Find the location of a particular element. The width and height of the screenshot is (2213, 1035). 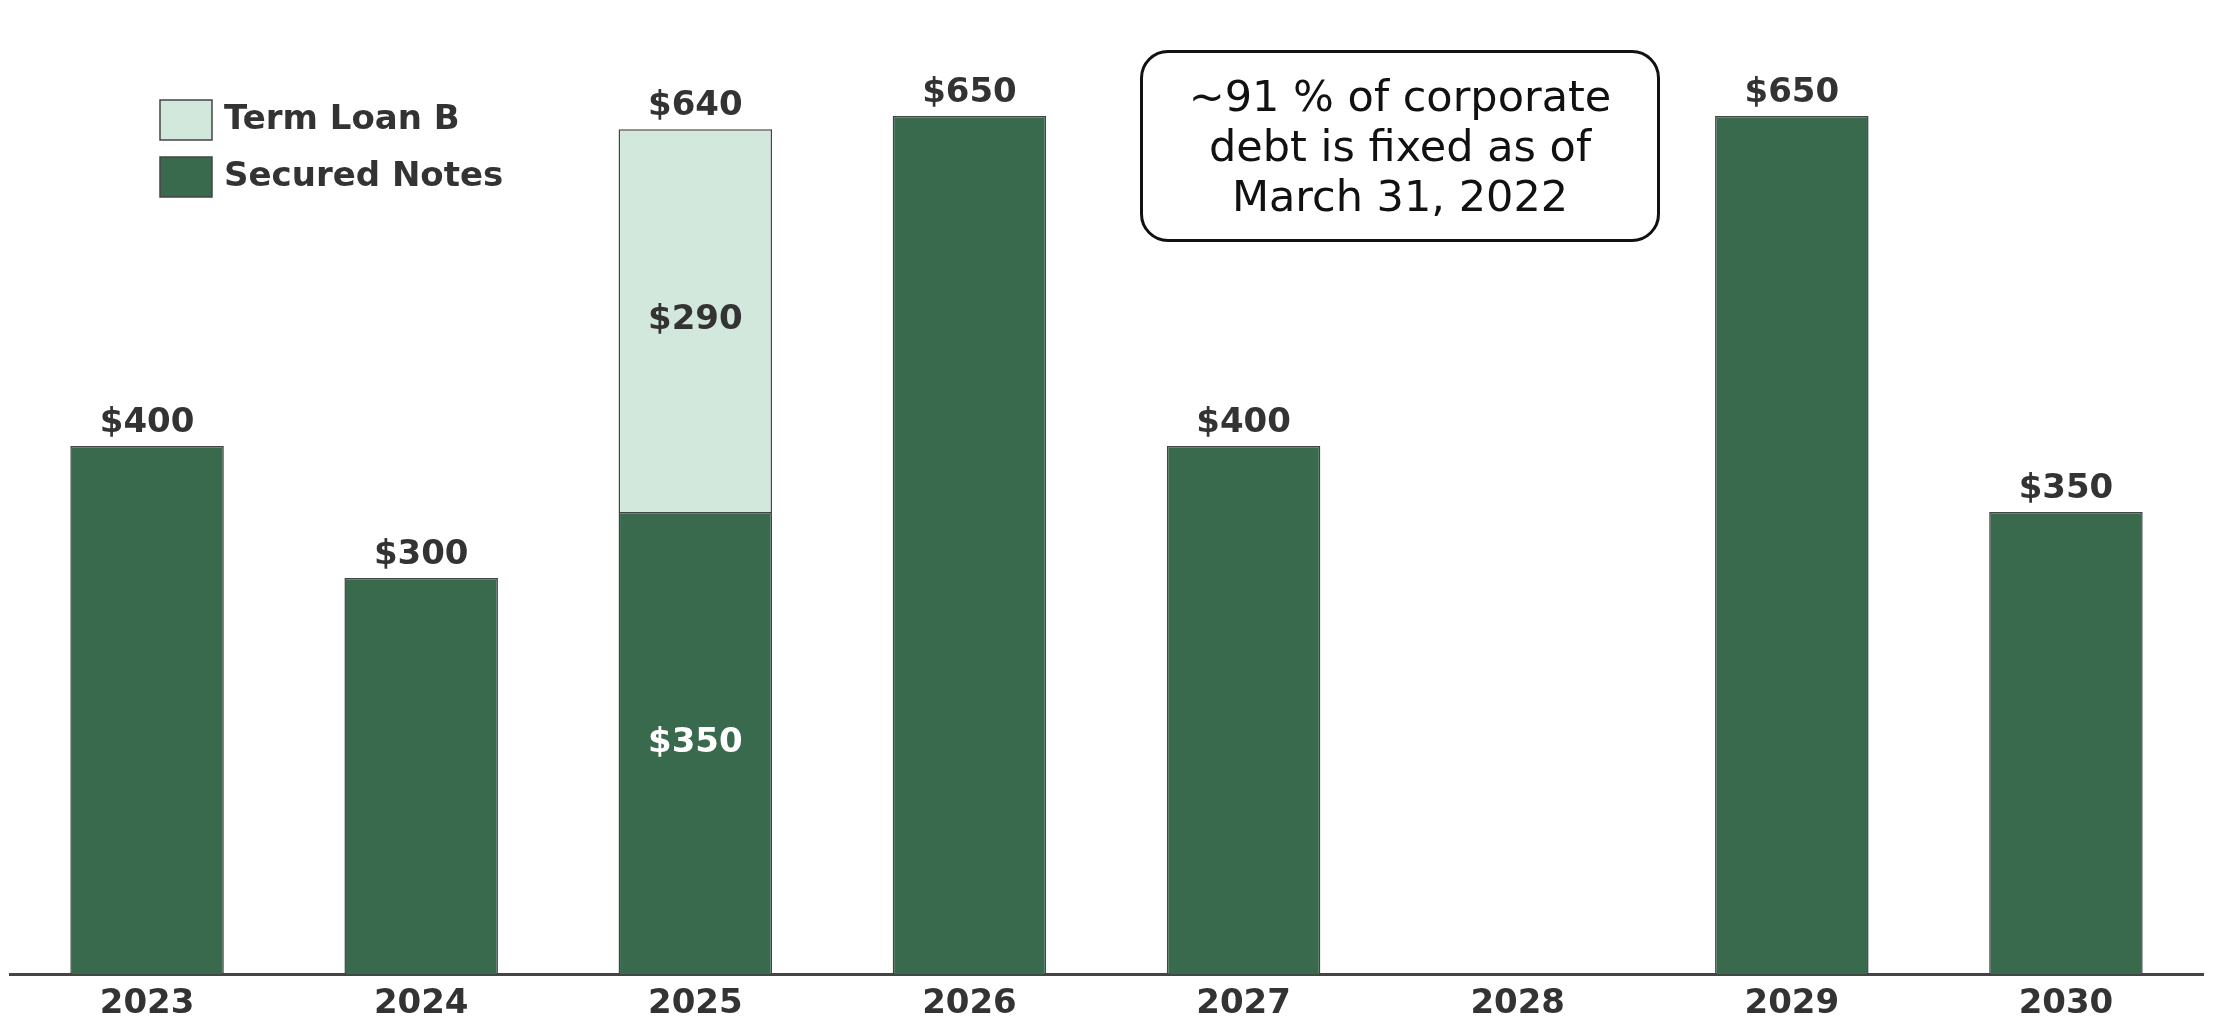

data-label: $290 is located at coordinates (695, 317).